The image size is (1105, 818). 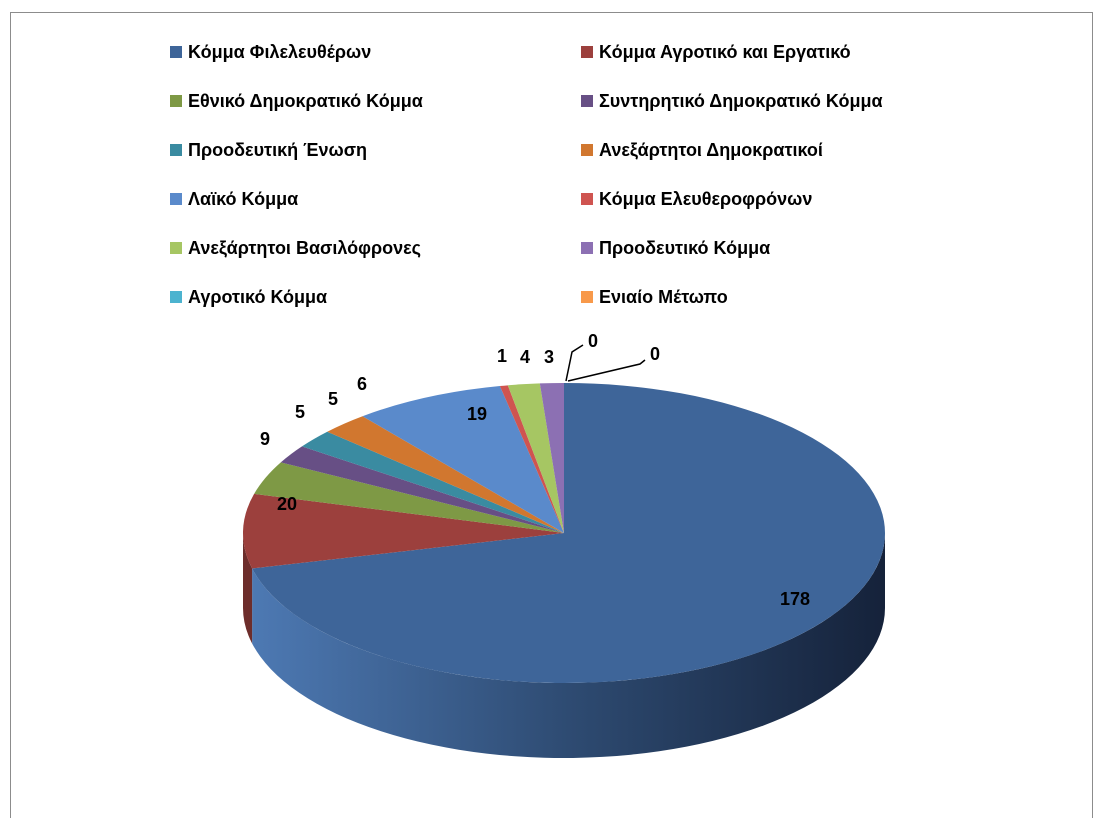 I want to click on slice-side, so click(x=248, y=588).